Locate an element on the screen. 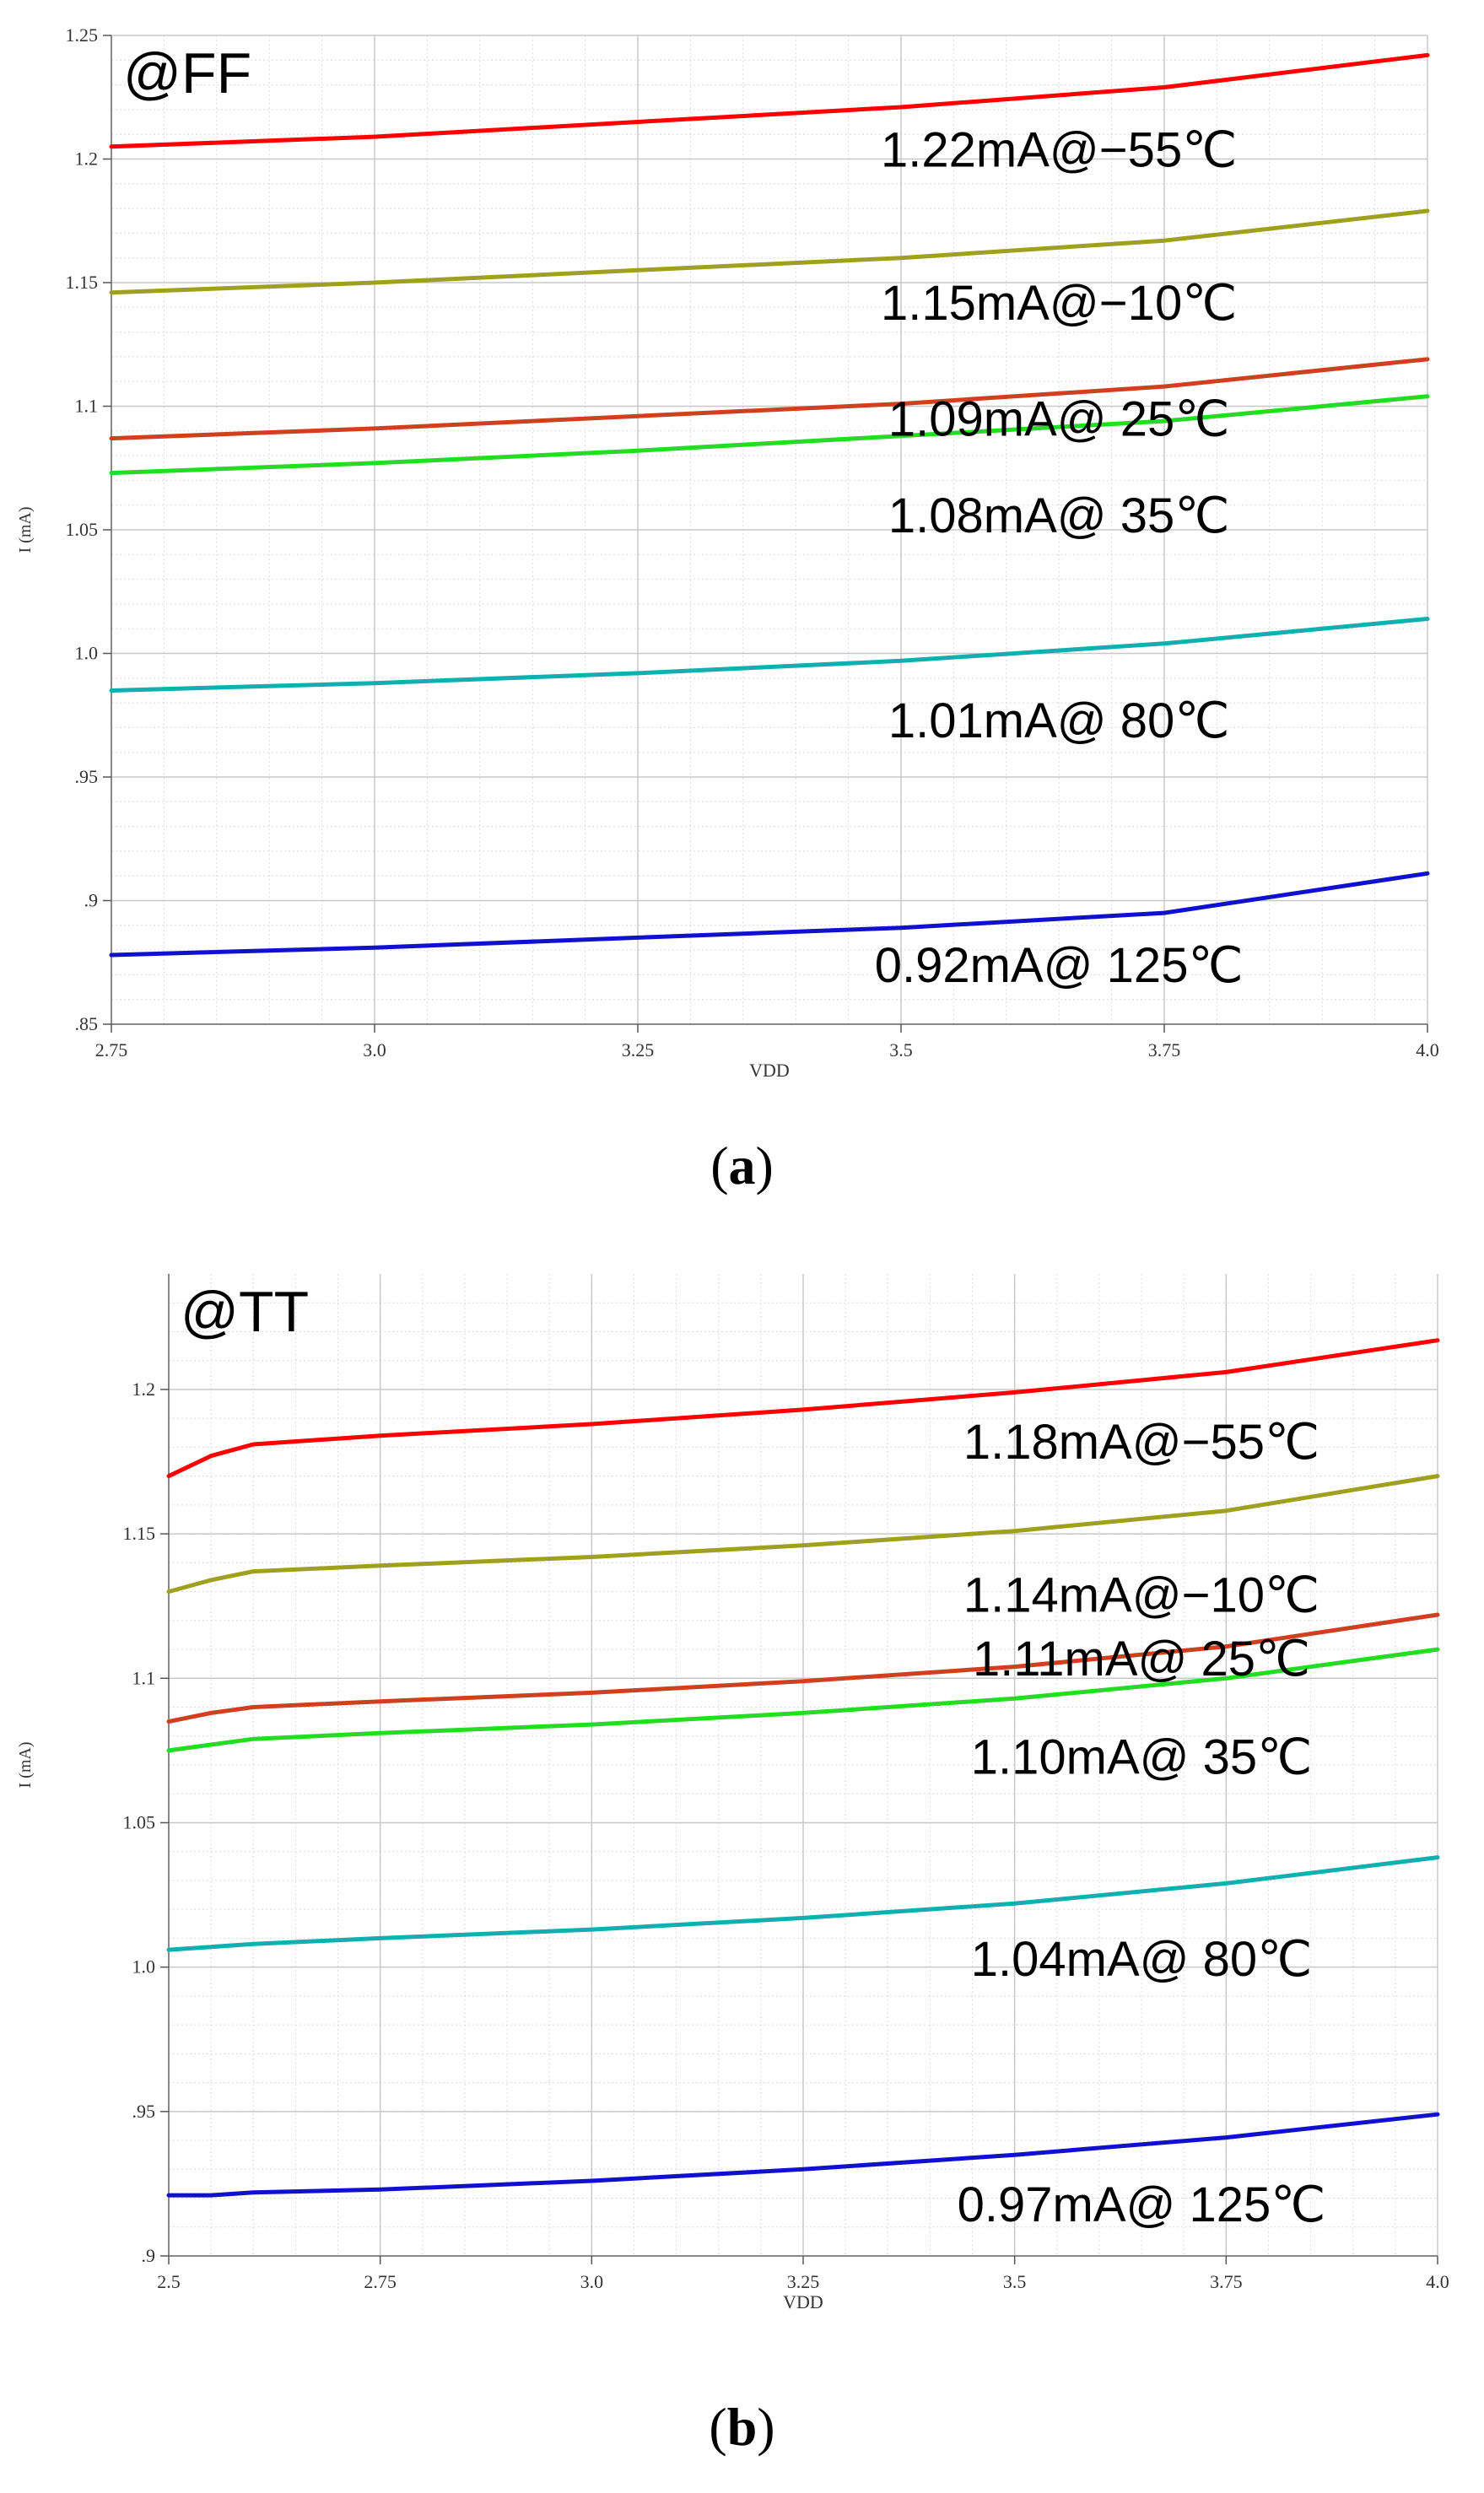 The width and height of the screenshot is (1484, 2493). series-annotation-6: 0.92mA@ 125℃ is located at coordinates (1059, 966).